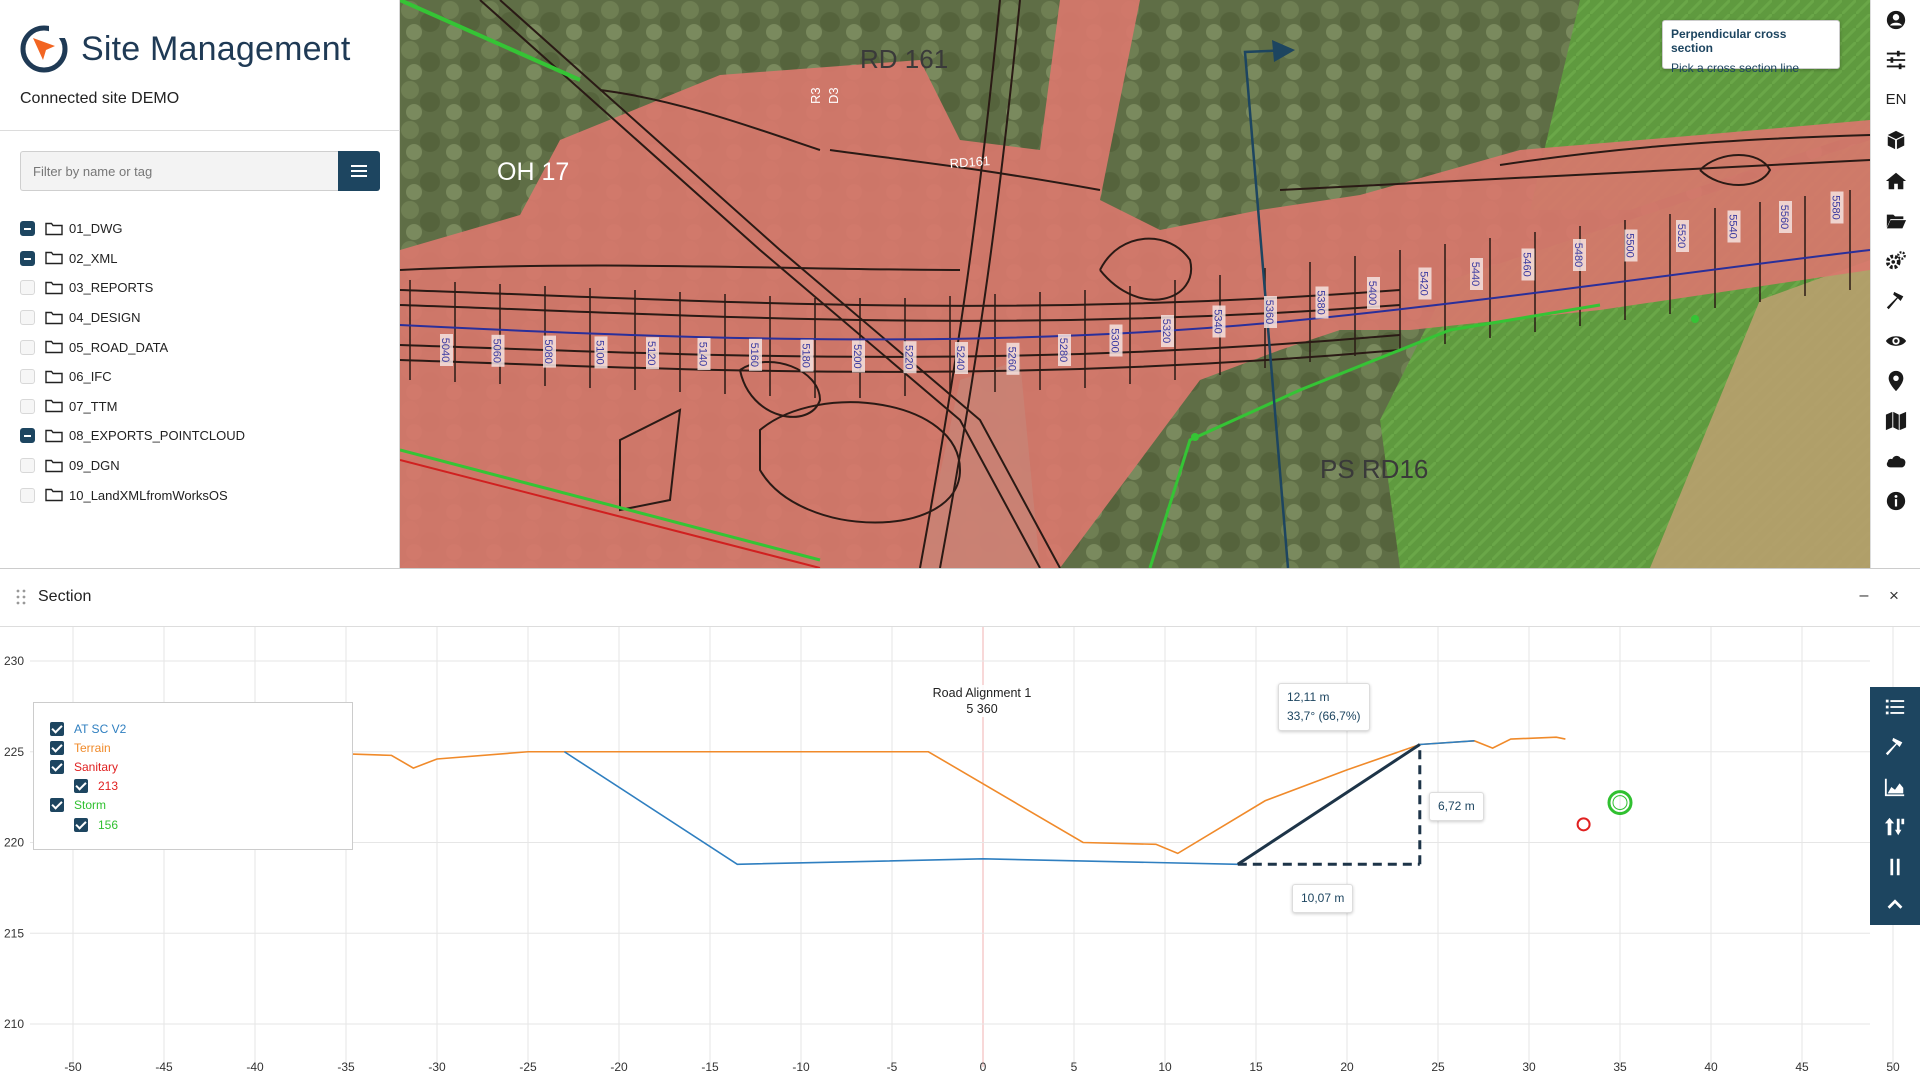 The height and width of the screenshot is (1081, 1920). What do you see at coordinates (1019, 803) in the screenshot?
I see `series-line-at-sc-v2` at bounding box center [1019, 803].